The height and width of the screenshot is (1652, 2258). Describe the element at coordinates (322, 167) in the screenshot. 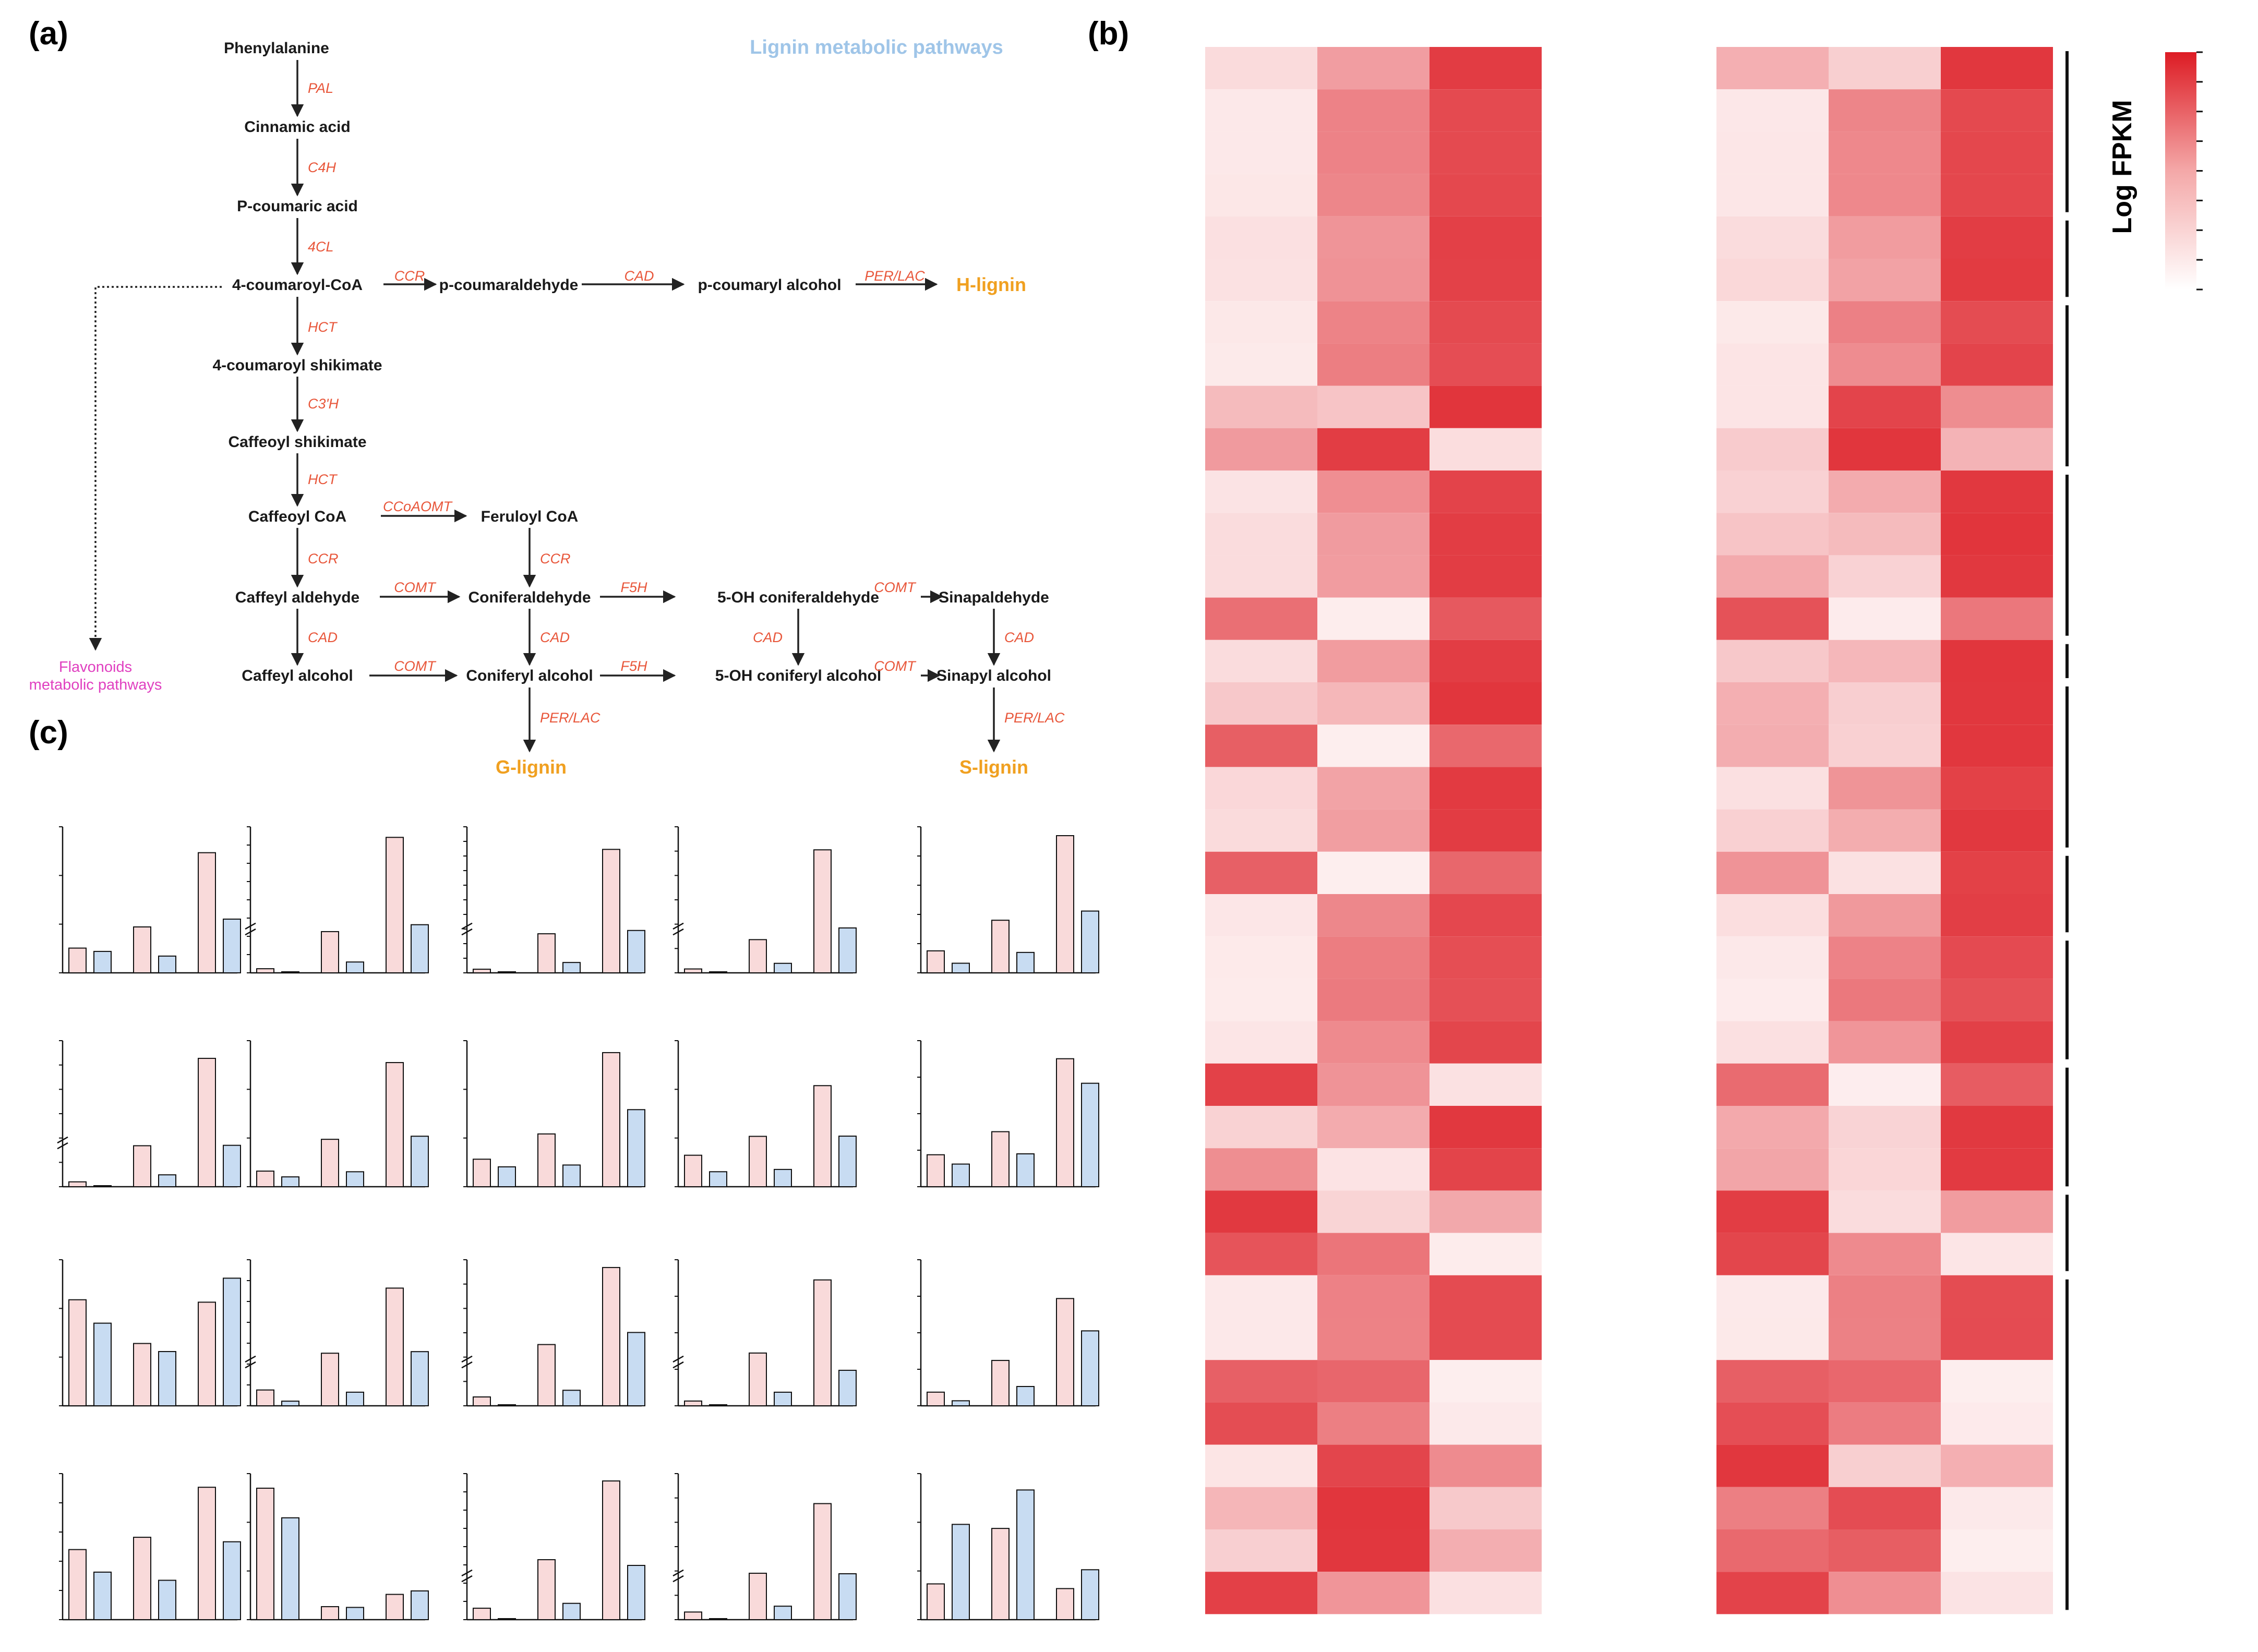

I see `enzyme-c4h: C4H` at that location.